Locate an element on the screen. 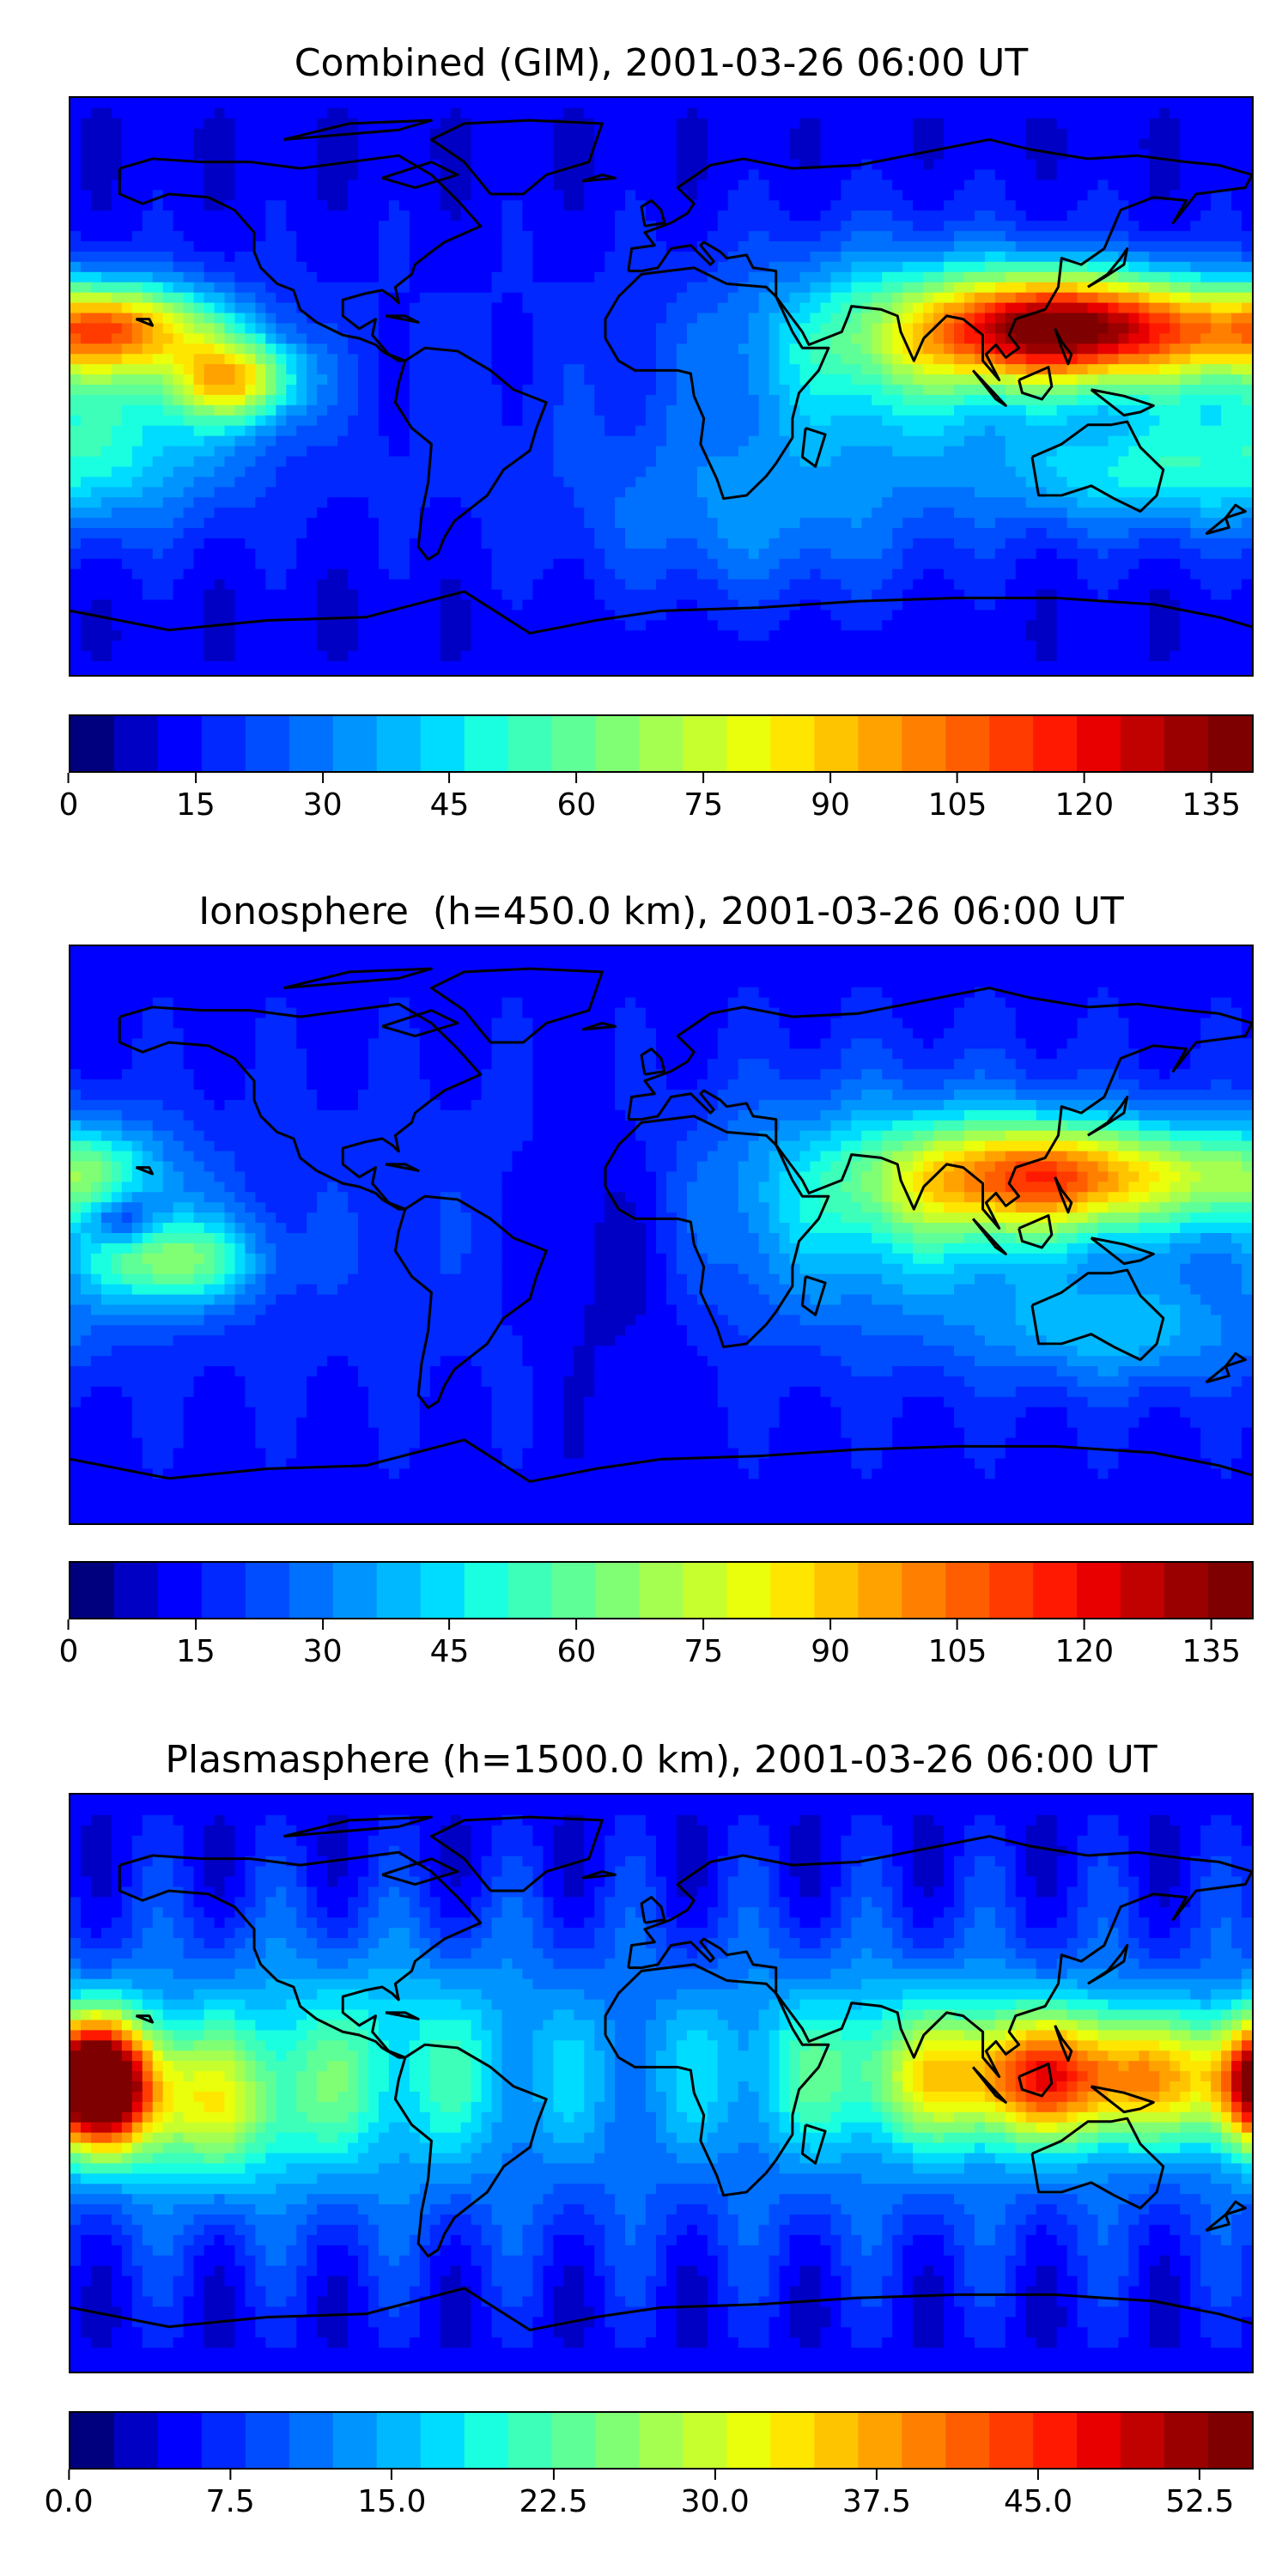 The image size is (1288, 2576). colorbar-tick: 120 is located at coordinates (1084, 797).